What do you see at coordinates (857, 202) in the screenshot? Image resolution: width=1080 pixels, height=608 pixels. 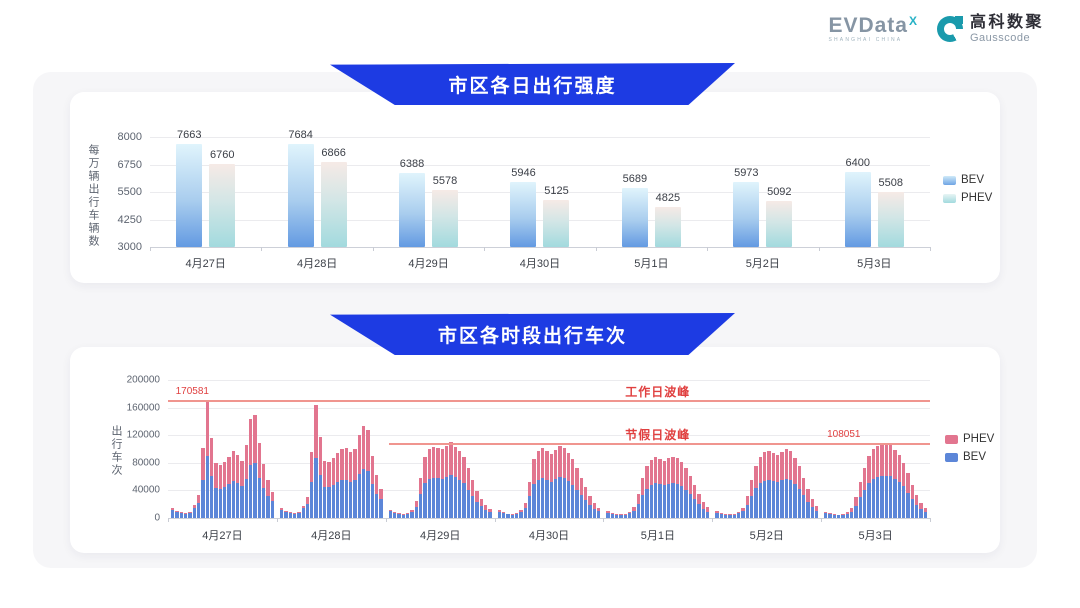 I see `daily-bar-bev: 6400` at bounding box center [857, 202].